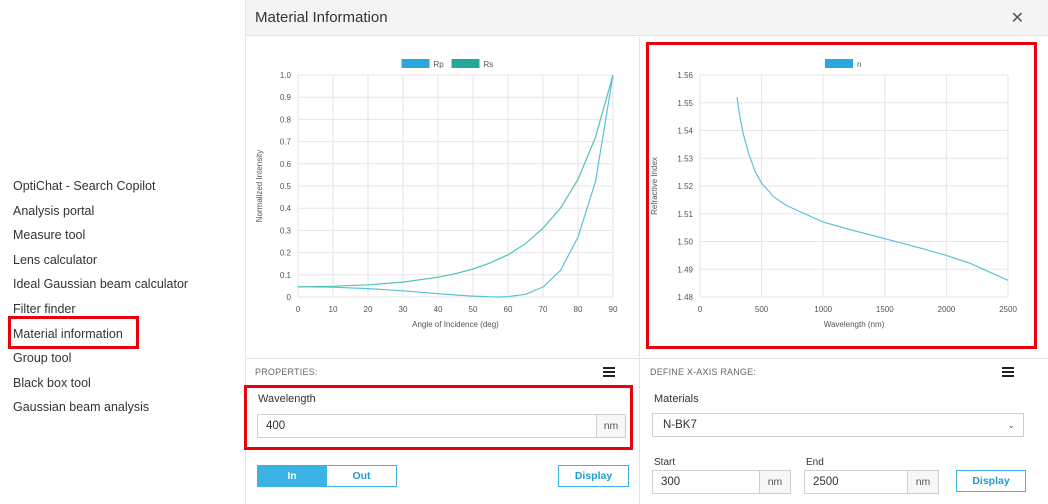 This screenshot has height=504, width=1048. What do you see at coordinates (321, 17) in the screenshot?
I see `dialog-title: Material Information` at bounding box center [321, 17].